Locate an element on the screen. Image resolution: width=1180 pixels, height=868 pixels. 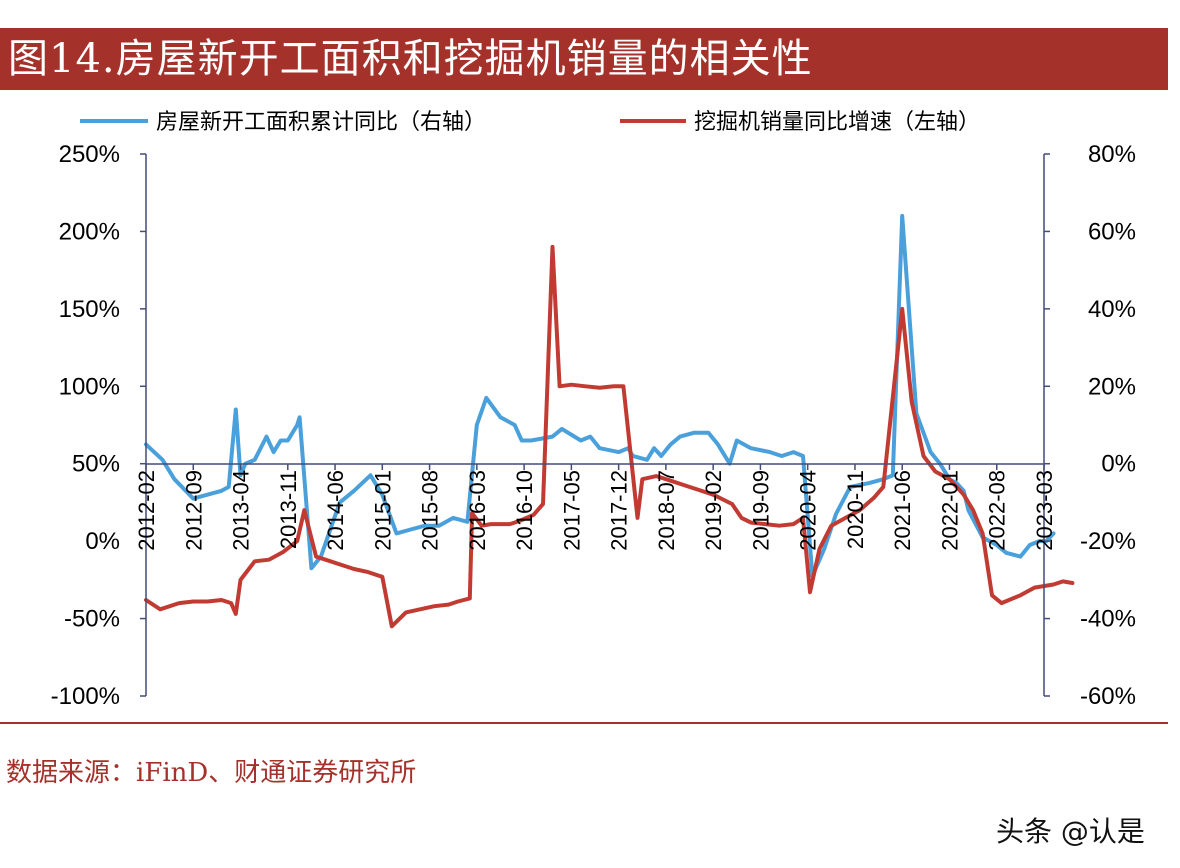
right-tick-label: 0% is located at coordinates (1118, 464).